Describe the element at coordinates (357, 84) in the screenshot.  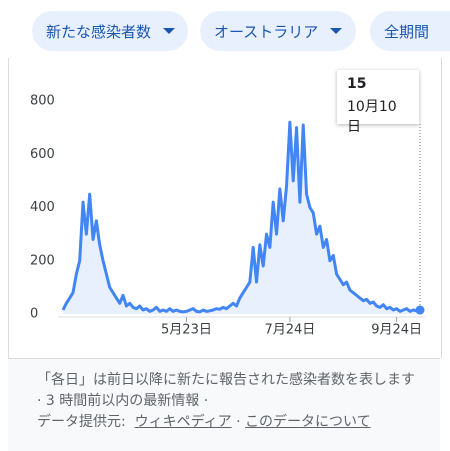
I see `tooltip-value: 15` at that location.